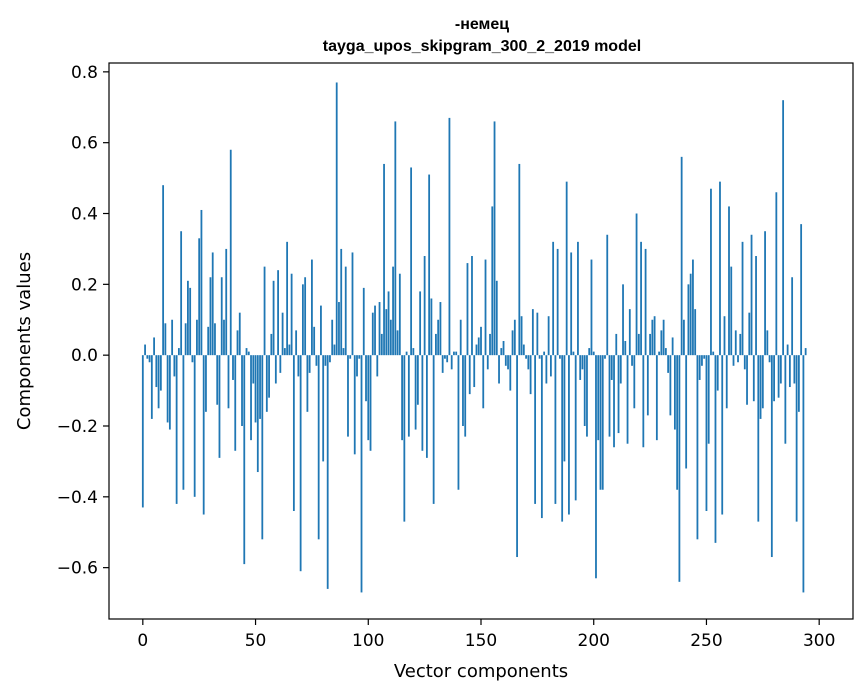 The height and width of the screenshot is (696, 867). I want to click on y-tick-label: −0.2, so click(77, 427).